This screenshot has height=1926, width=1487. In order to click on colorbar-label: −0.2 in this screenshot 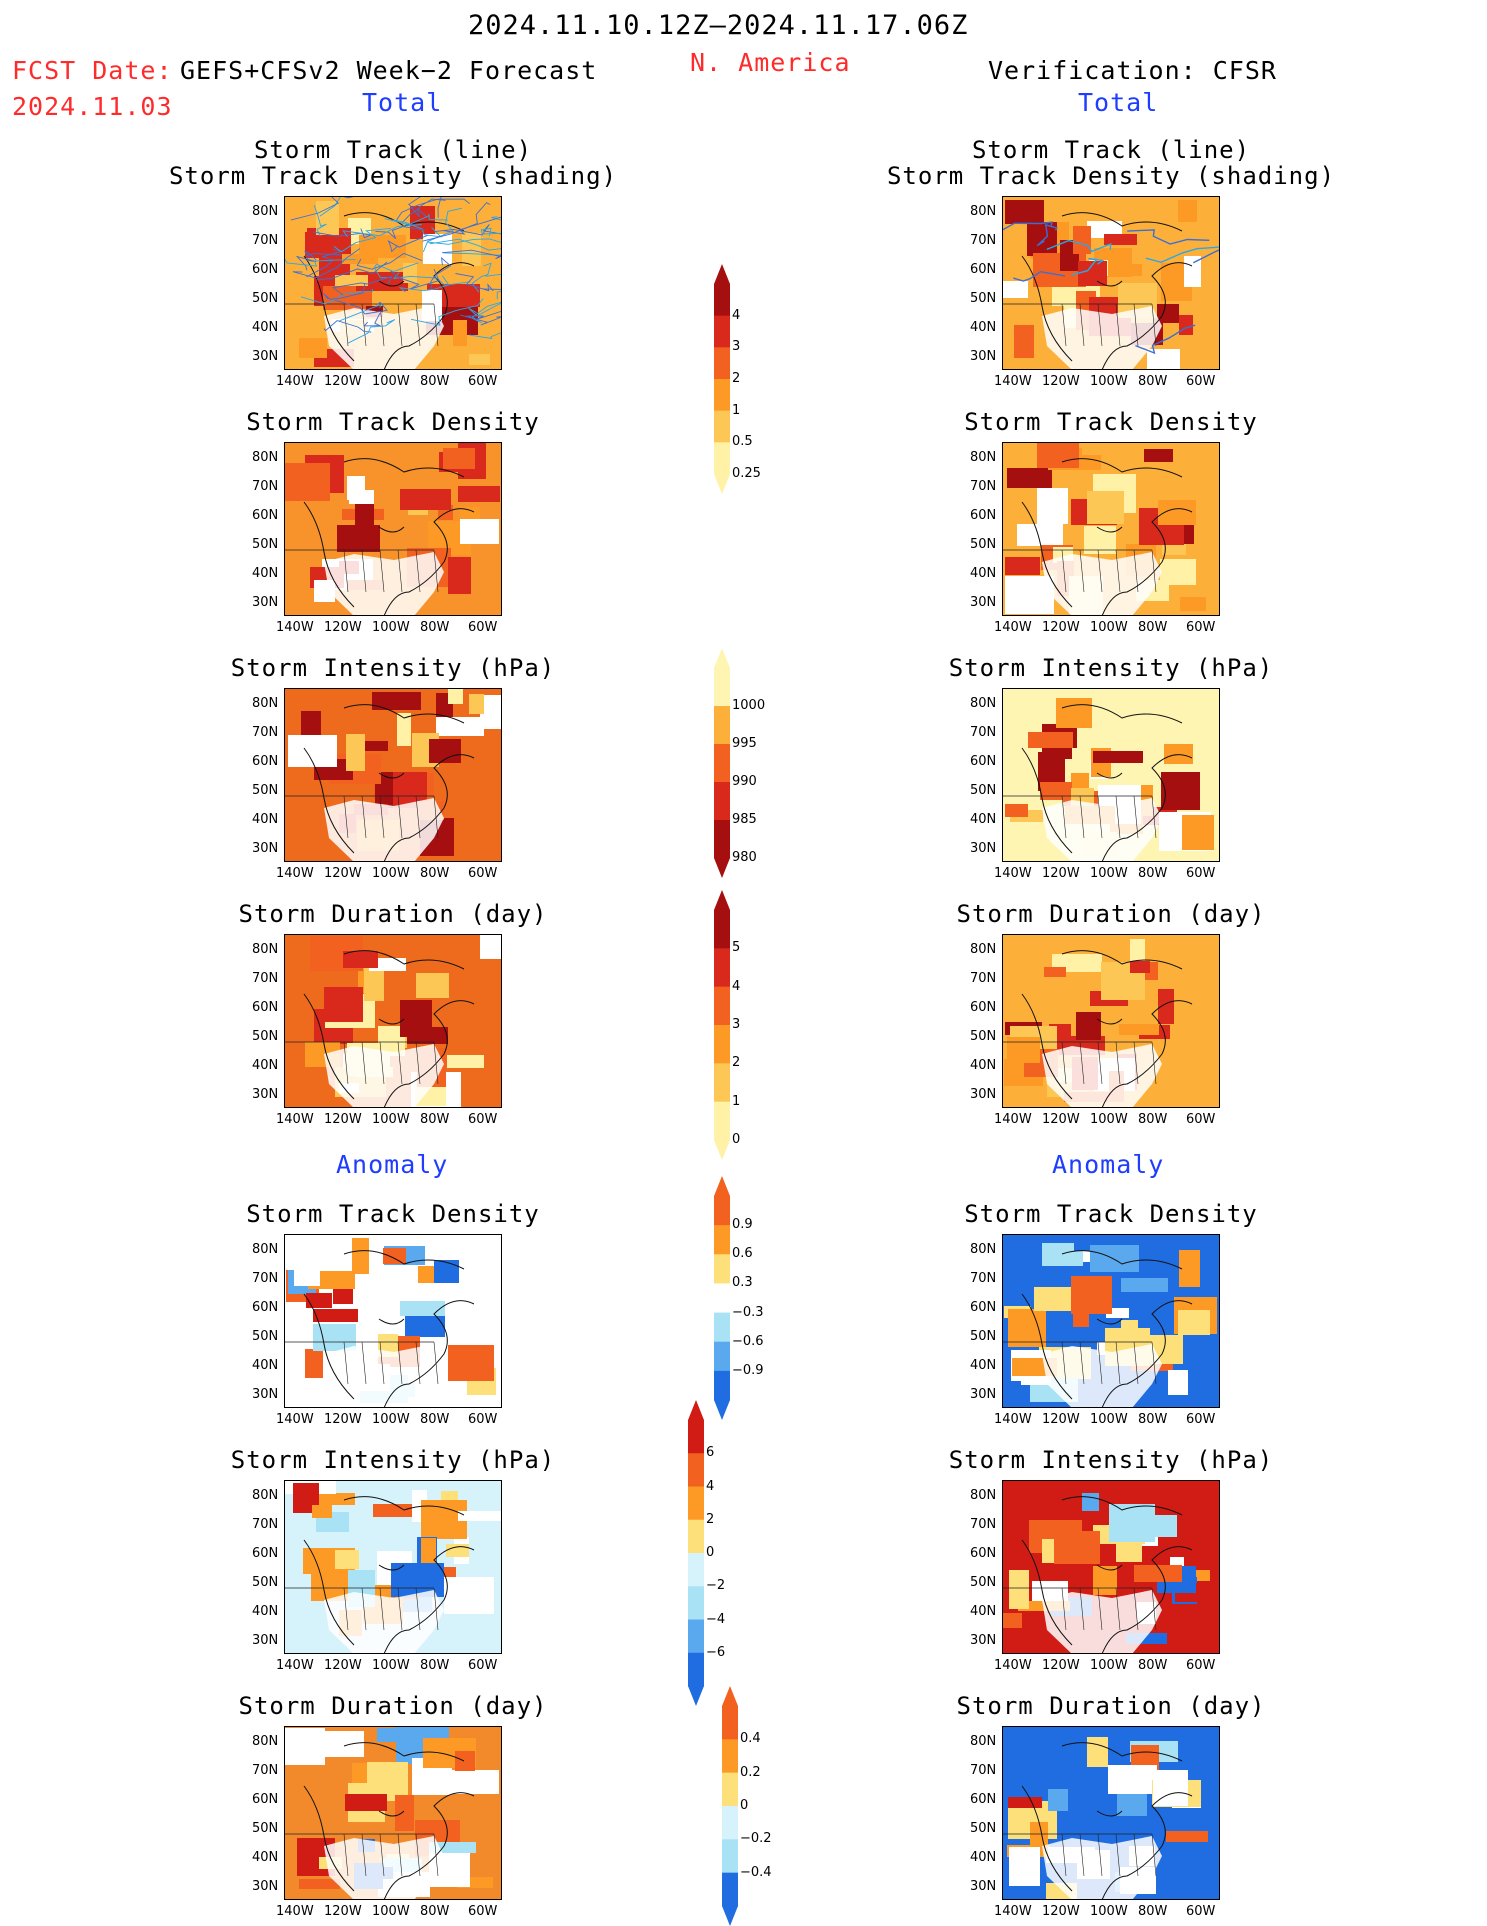, I will do `click(756, 1839)`.